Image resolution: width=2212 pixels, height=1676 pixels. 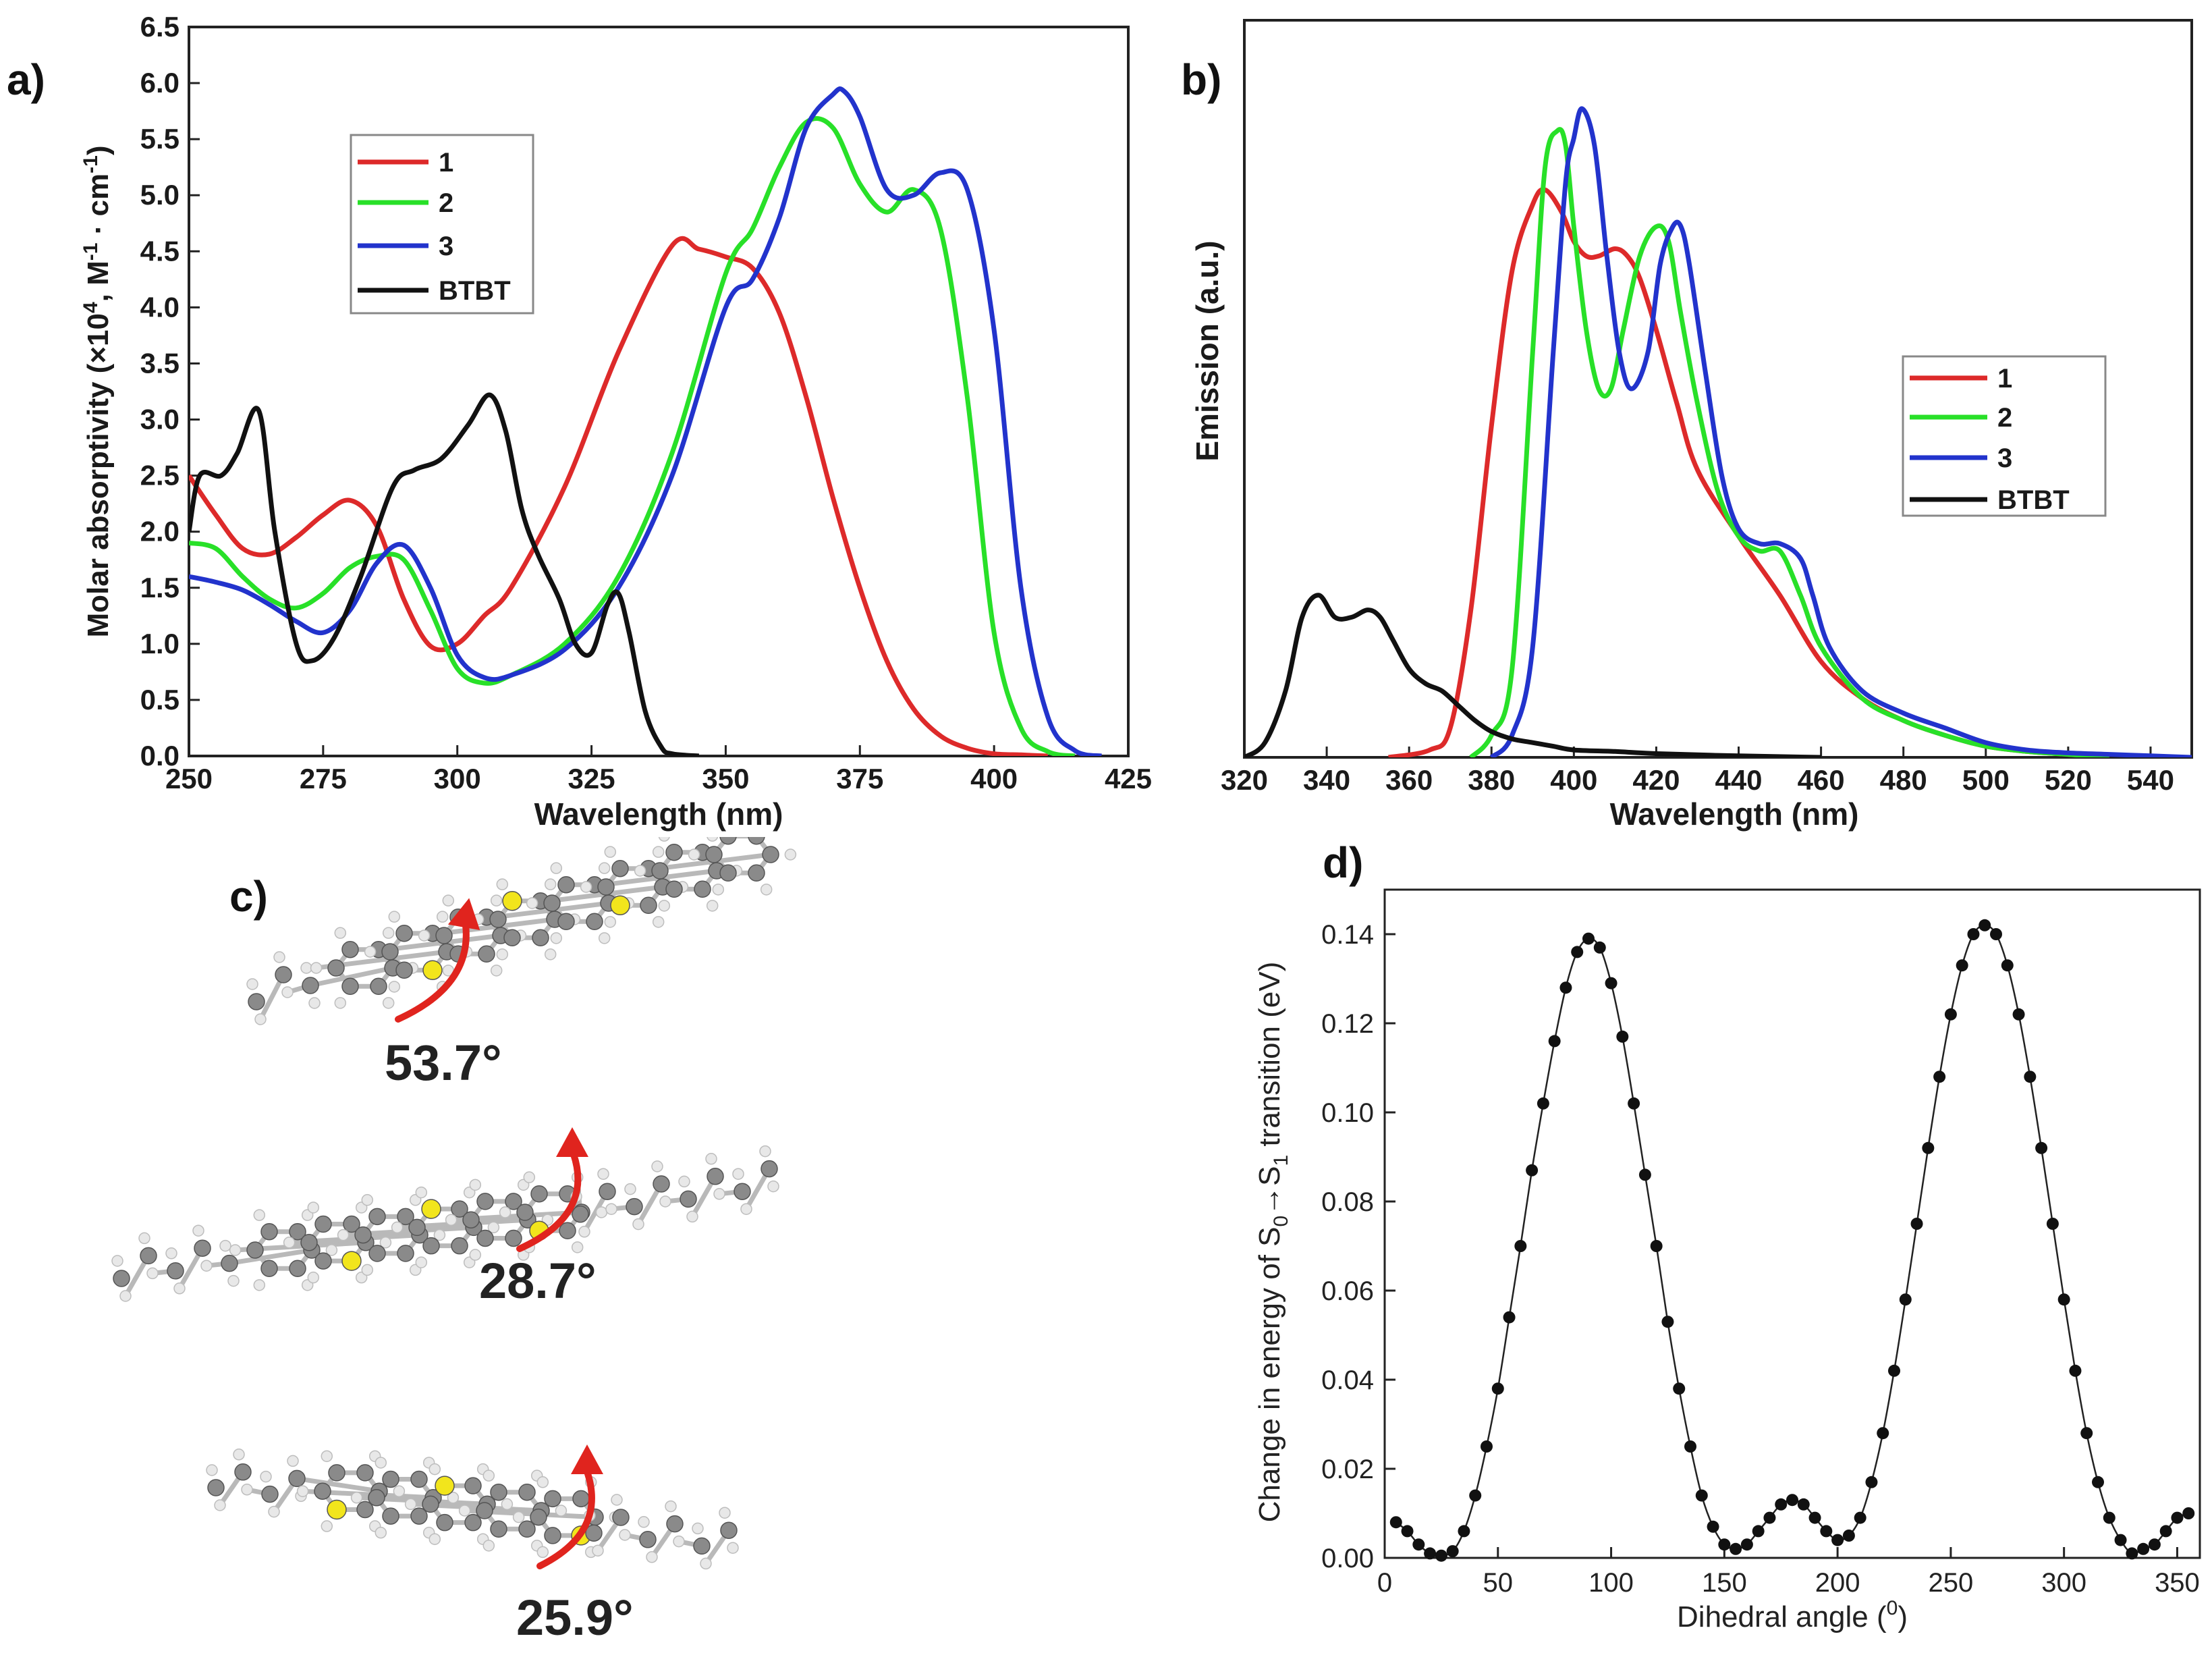 What do you see at coordinates (444, 574) in the screenshot?
I see `series-line-btbt` at bounding box center [444, 574].